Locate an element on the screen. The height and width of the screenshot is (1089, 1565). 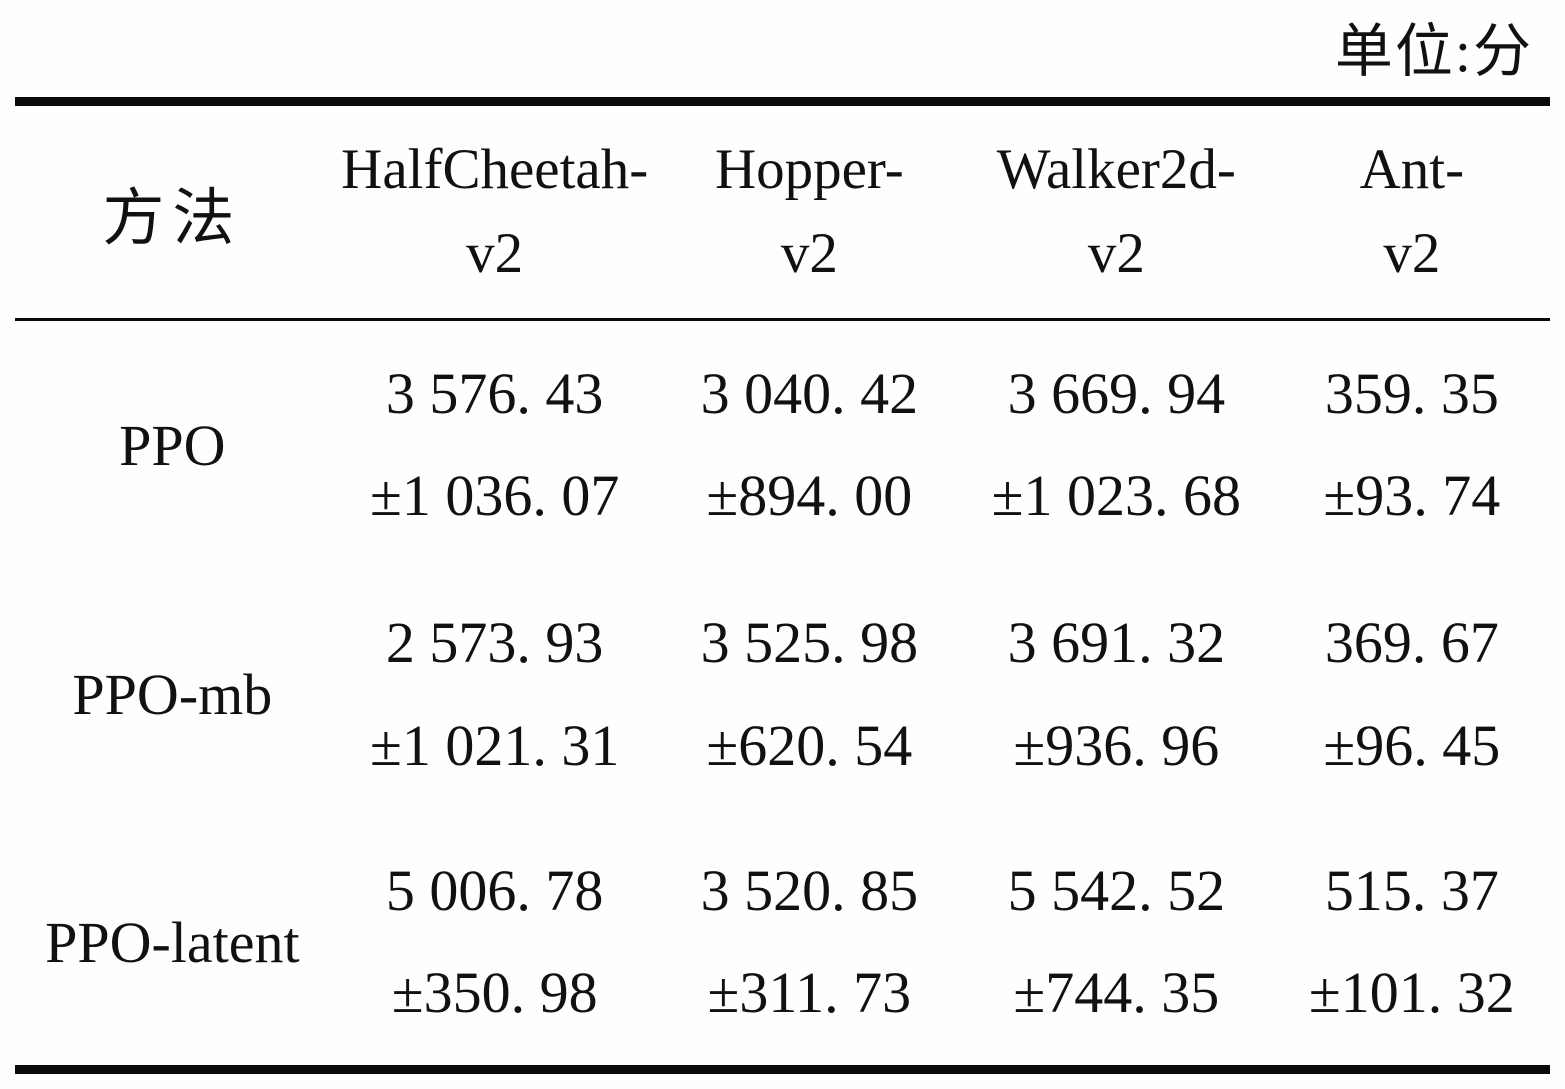
method-cell: PPO is located at coordinates (172, 445).